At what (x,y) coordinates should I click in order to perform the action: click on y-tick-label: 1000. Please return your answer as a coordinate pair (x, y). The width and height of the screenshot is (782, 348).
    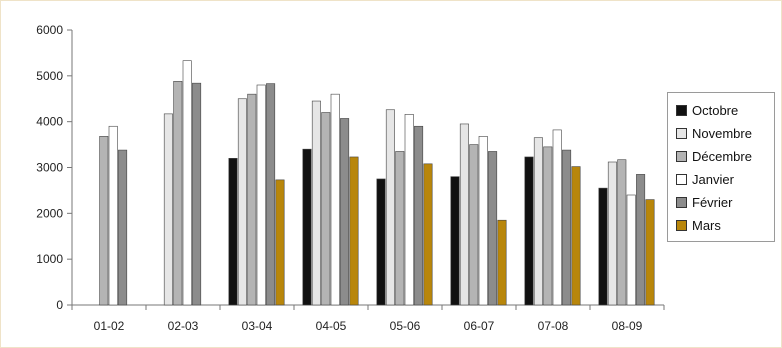
    Looking at the image, I should click on (49, 259).